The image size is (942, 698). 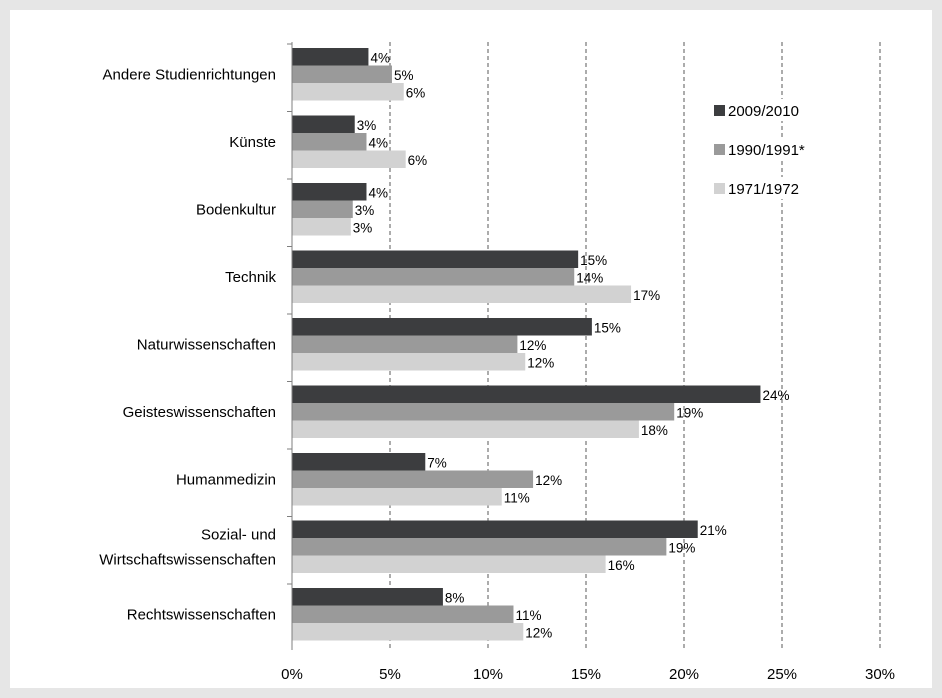 What do you see at coordinates (488, 674) in the screenshot?
I see `x-tick-label: 10%` at bounding box center [488, 674].